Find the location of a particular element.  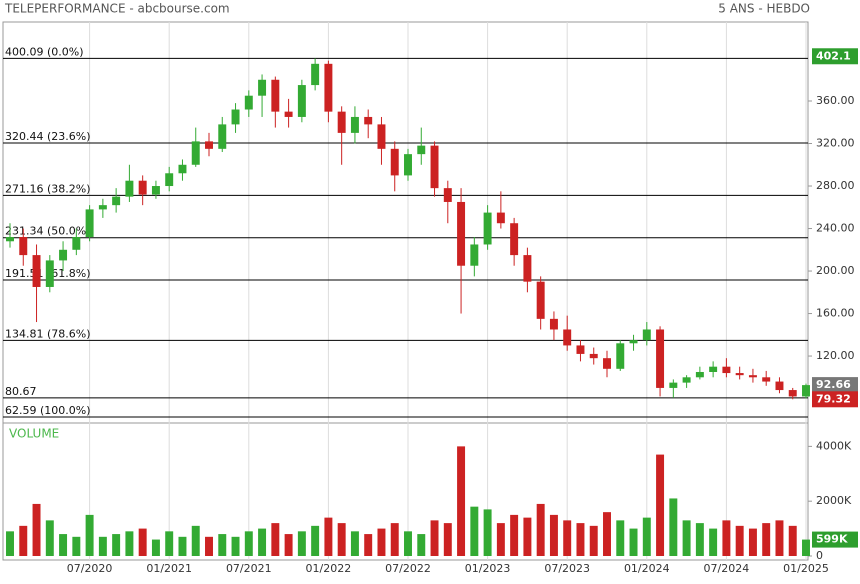

level-label: 231.34 (50.0%) is located at coordinates (48, 231).